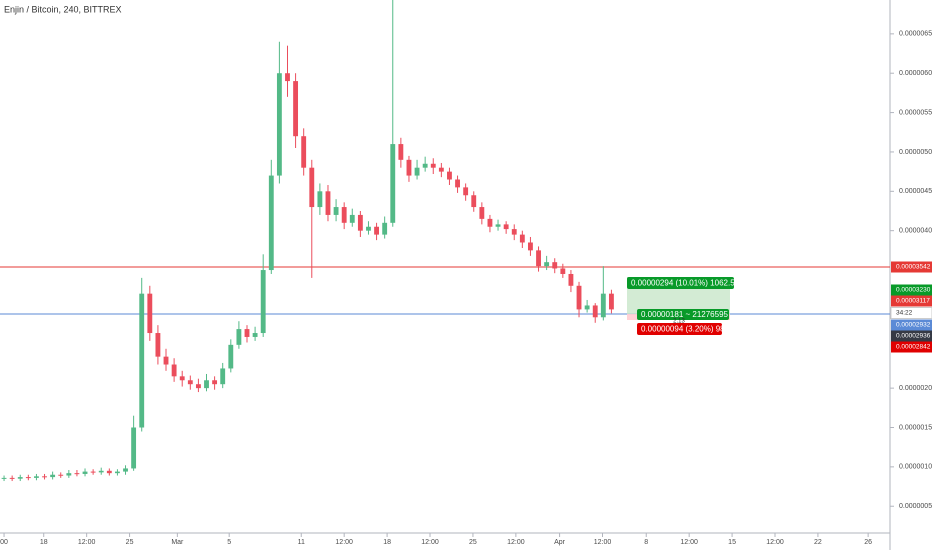 The height and width of the screenshot is (550, 932). What do you see at coordinates (229, 542) in the screenshot?
I see `x-tick-label: 5` at bounding box center [229, 542].